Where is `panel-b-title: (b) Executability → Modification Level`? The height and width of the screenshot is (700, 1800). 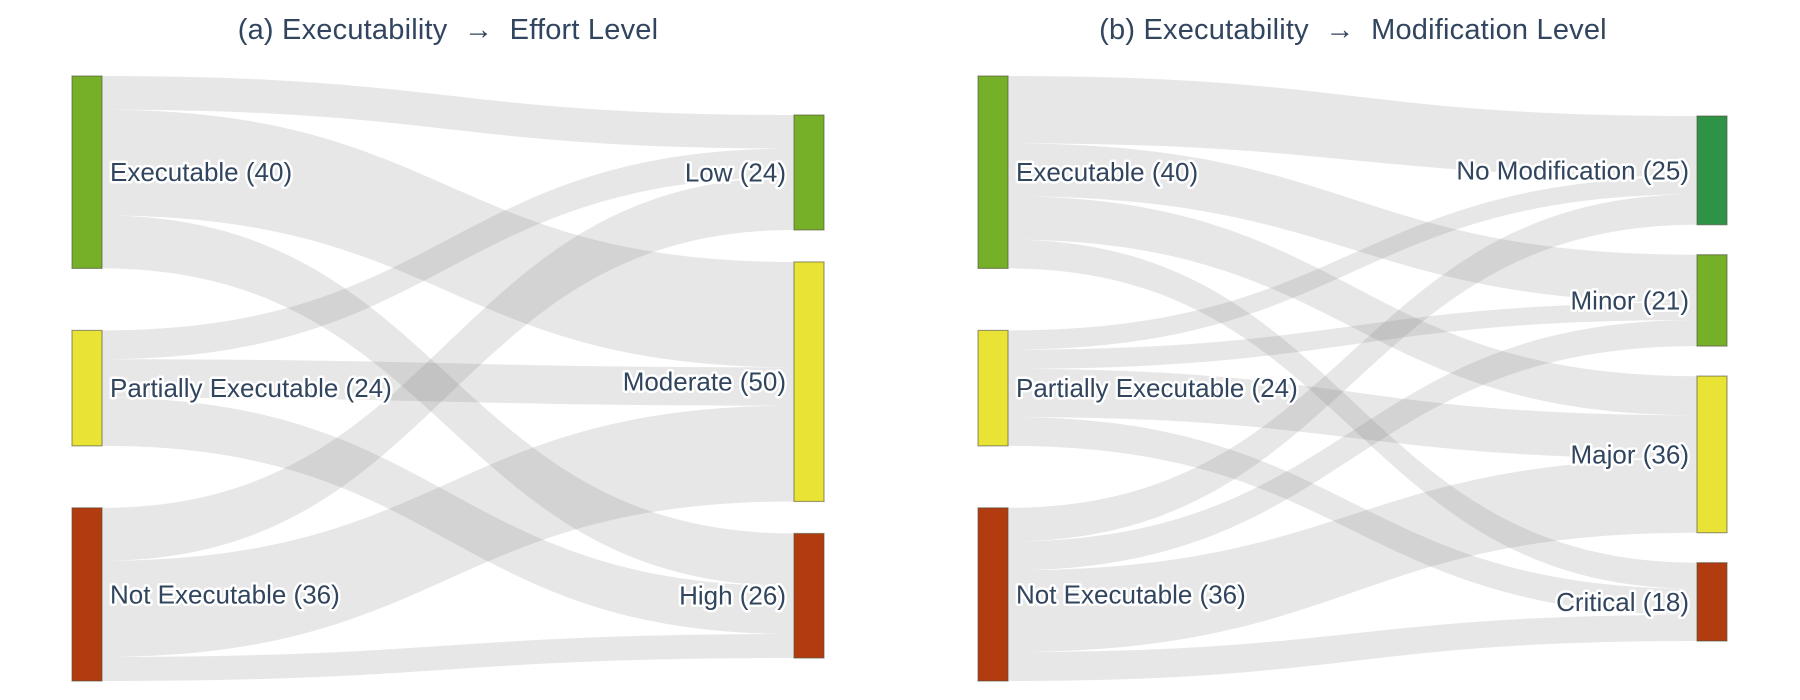
panel-b-title: (b) Executability → Modification Level is located at coordinates (1353, 30).